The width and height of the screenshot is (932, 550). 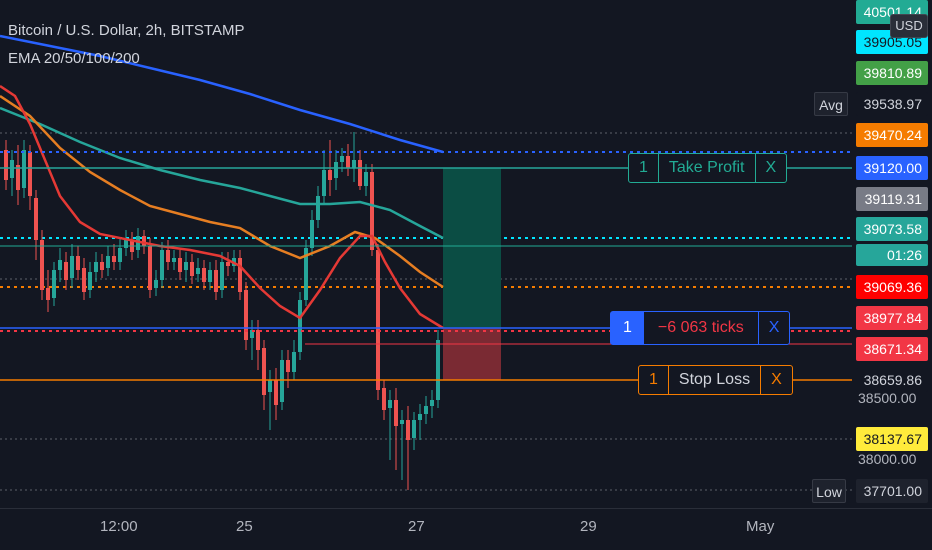 What do you see at coordinates (588, 526) in the screenshot?
I see `time-label: 29` at bounding box center [588, 526].